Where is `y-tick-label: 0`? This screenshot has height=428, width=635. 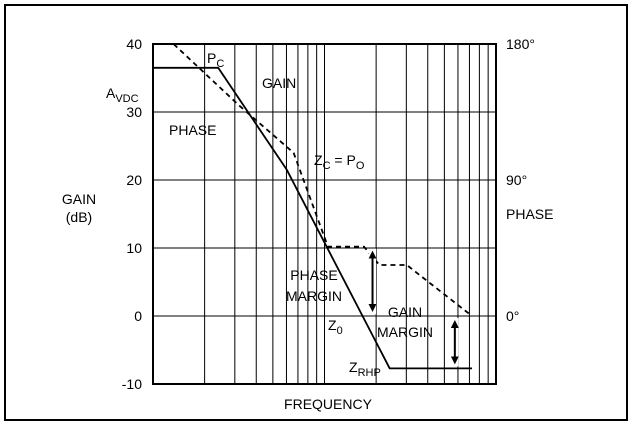 y-tick-label: 0 is located at coordinates (138, 316).